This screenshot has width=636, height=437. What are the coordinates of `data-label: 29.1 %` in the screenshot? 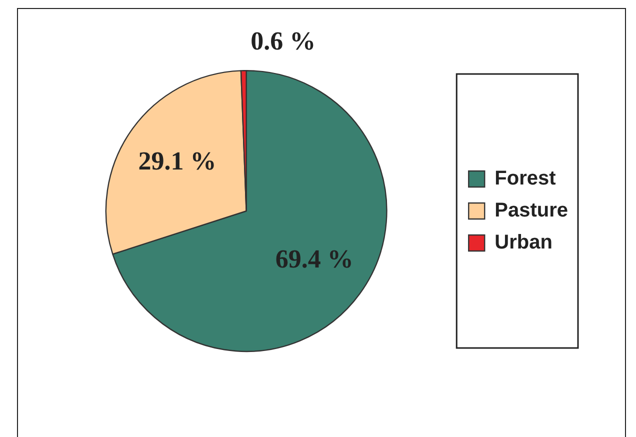 It's located at (177, 161).